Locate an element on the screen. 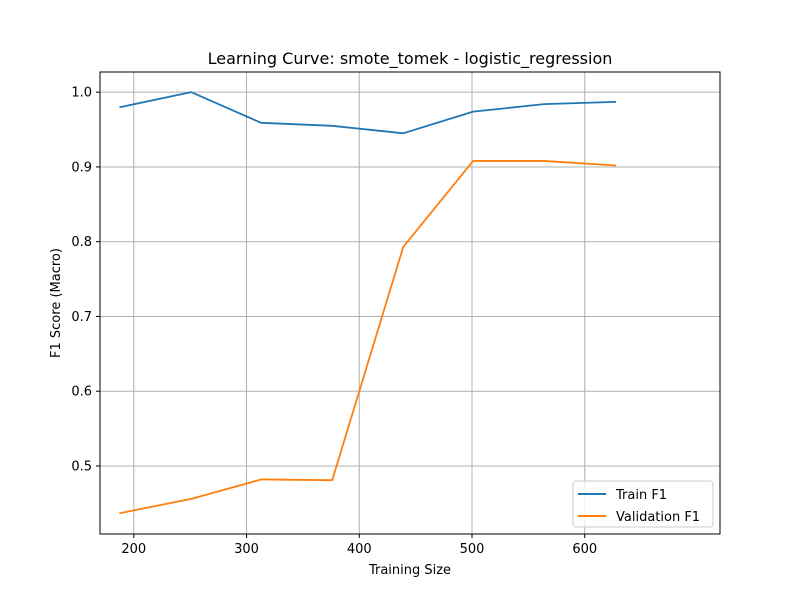 Image resolution: width=800 pixels, height=600 pixels. legend: Train F1 Validation F1 is located at coordinates (643, 504).